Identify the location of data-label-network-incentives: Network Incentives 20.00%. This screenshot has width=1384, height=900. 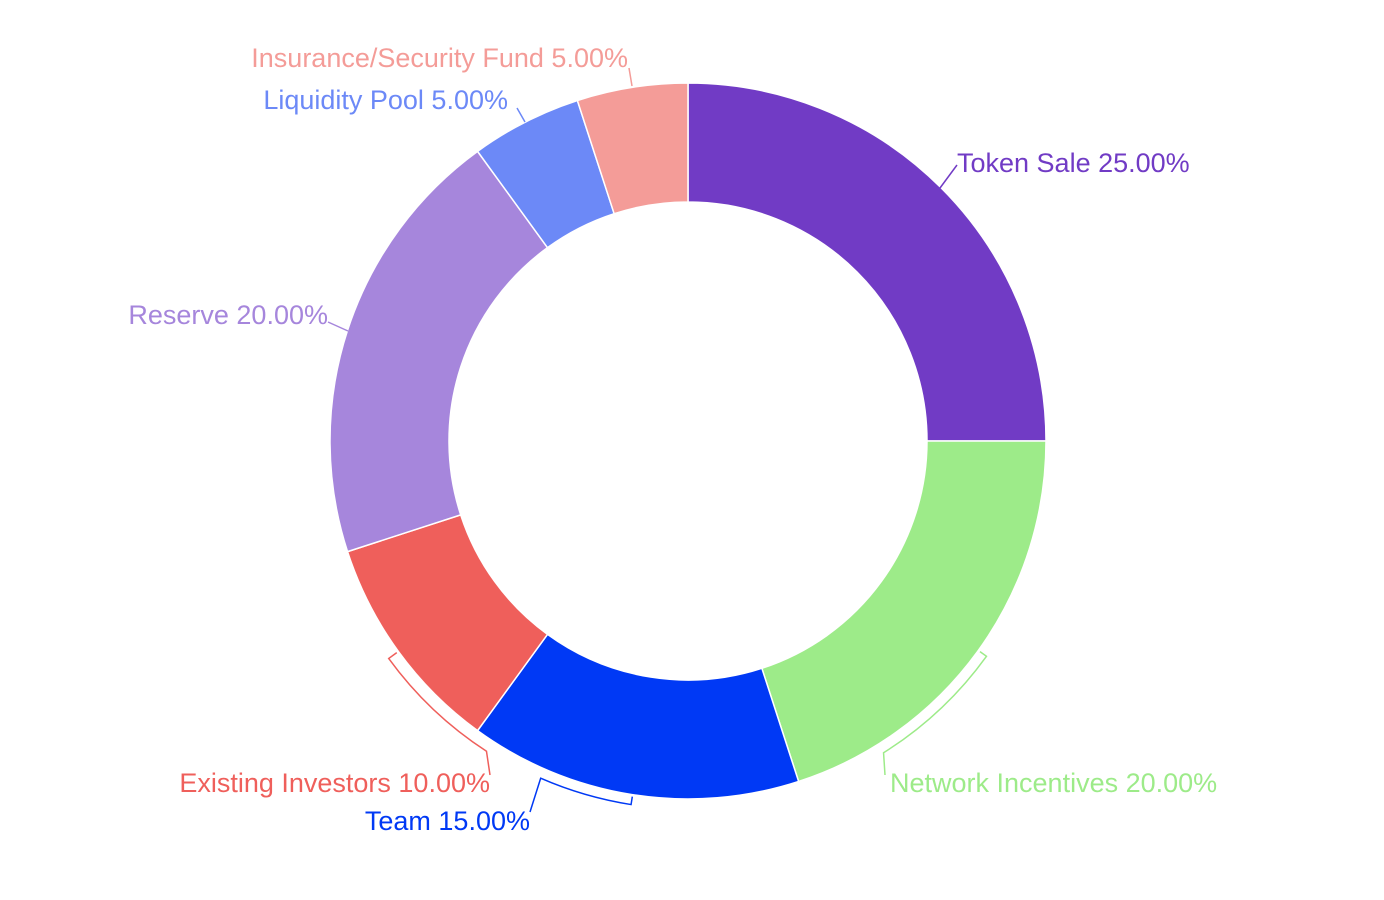
(1053, 783).